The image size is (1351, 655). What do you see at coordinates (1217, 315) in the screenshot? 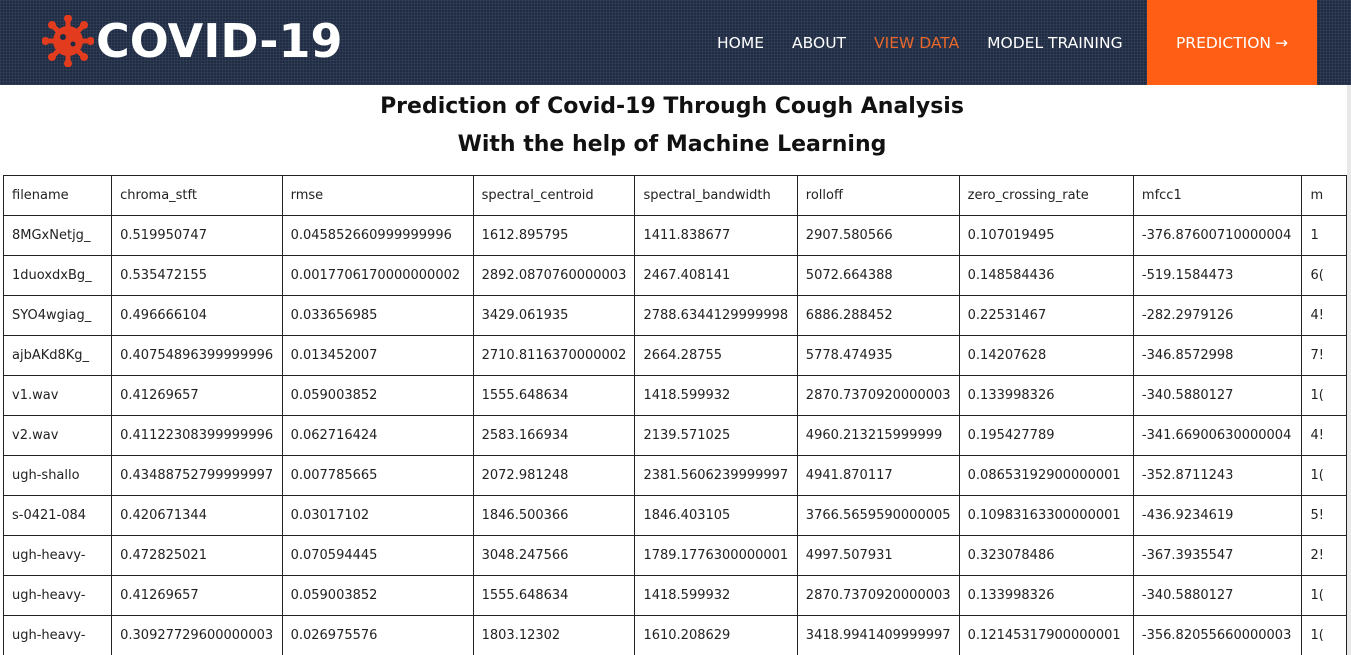
I see `table-cell: -282.2979126` at bounding box center [1217, 315].